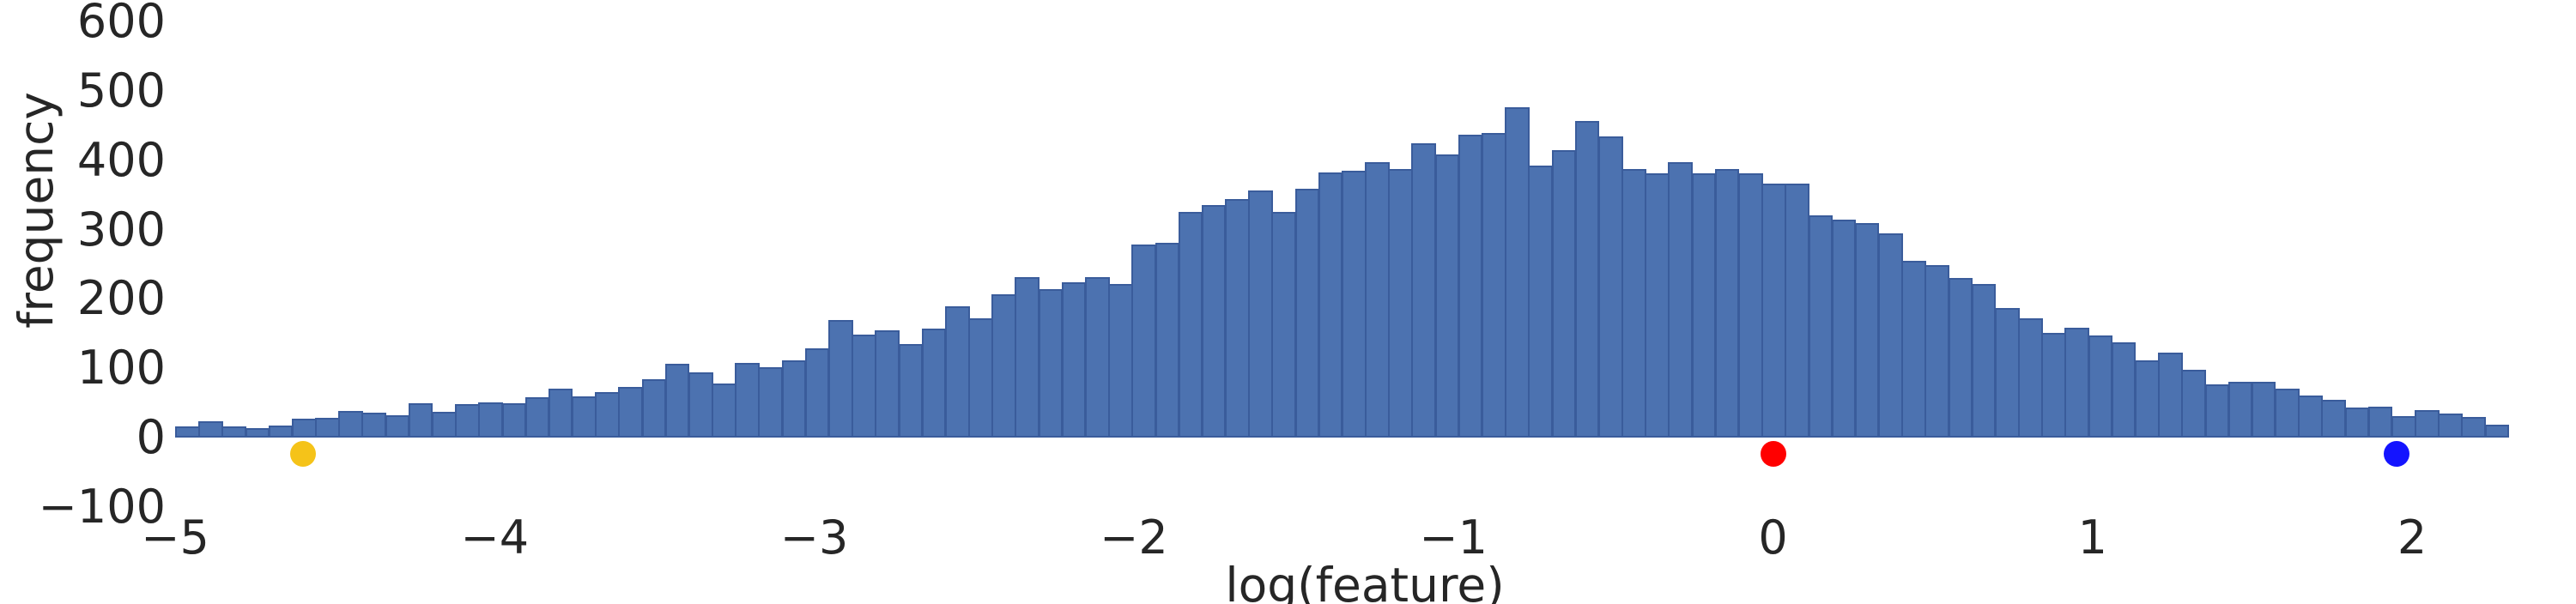 Image resolution: width=2576 pixels, height=604 pixels. What do you see at coordinates (102, 506) in the screenshot?
I see `y-tick-label: −100` at bounding box center [102, 506].